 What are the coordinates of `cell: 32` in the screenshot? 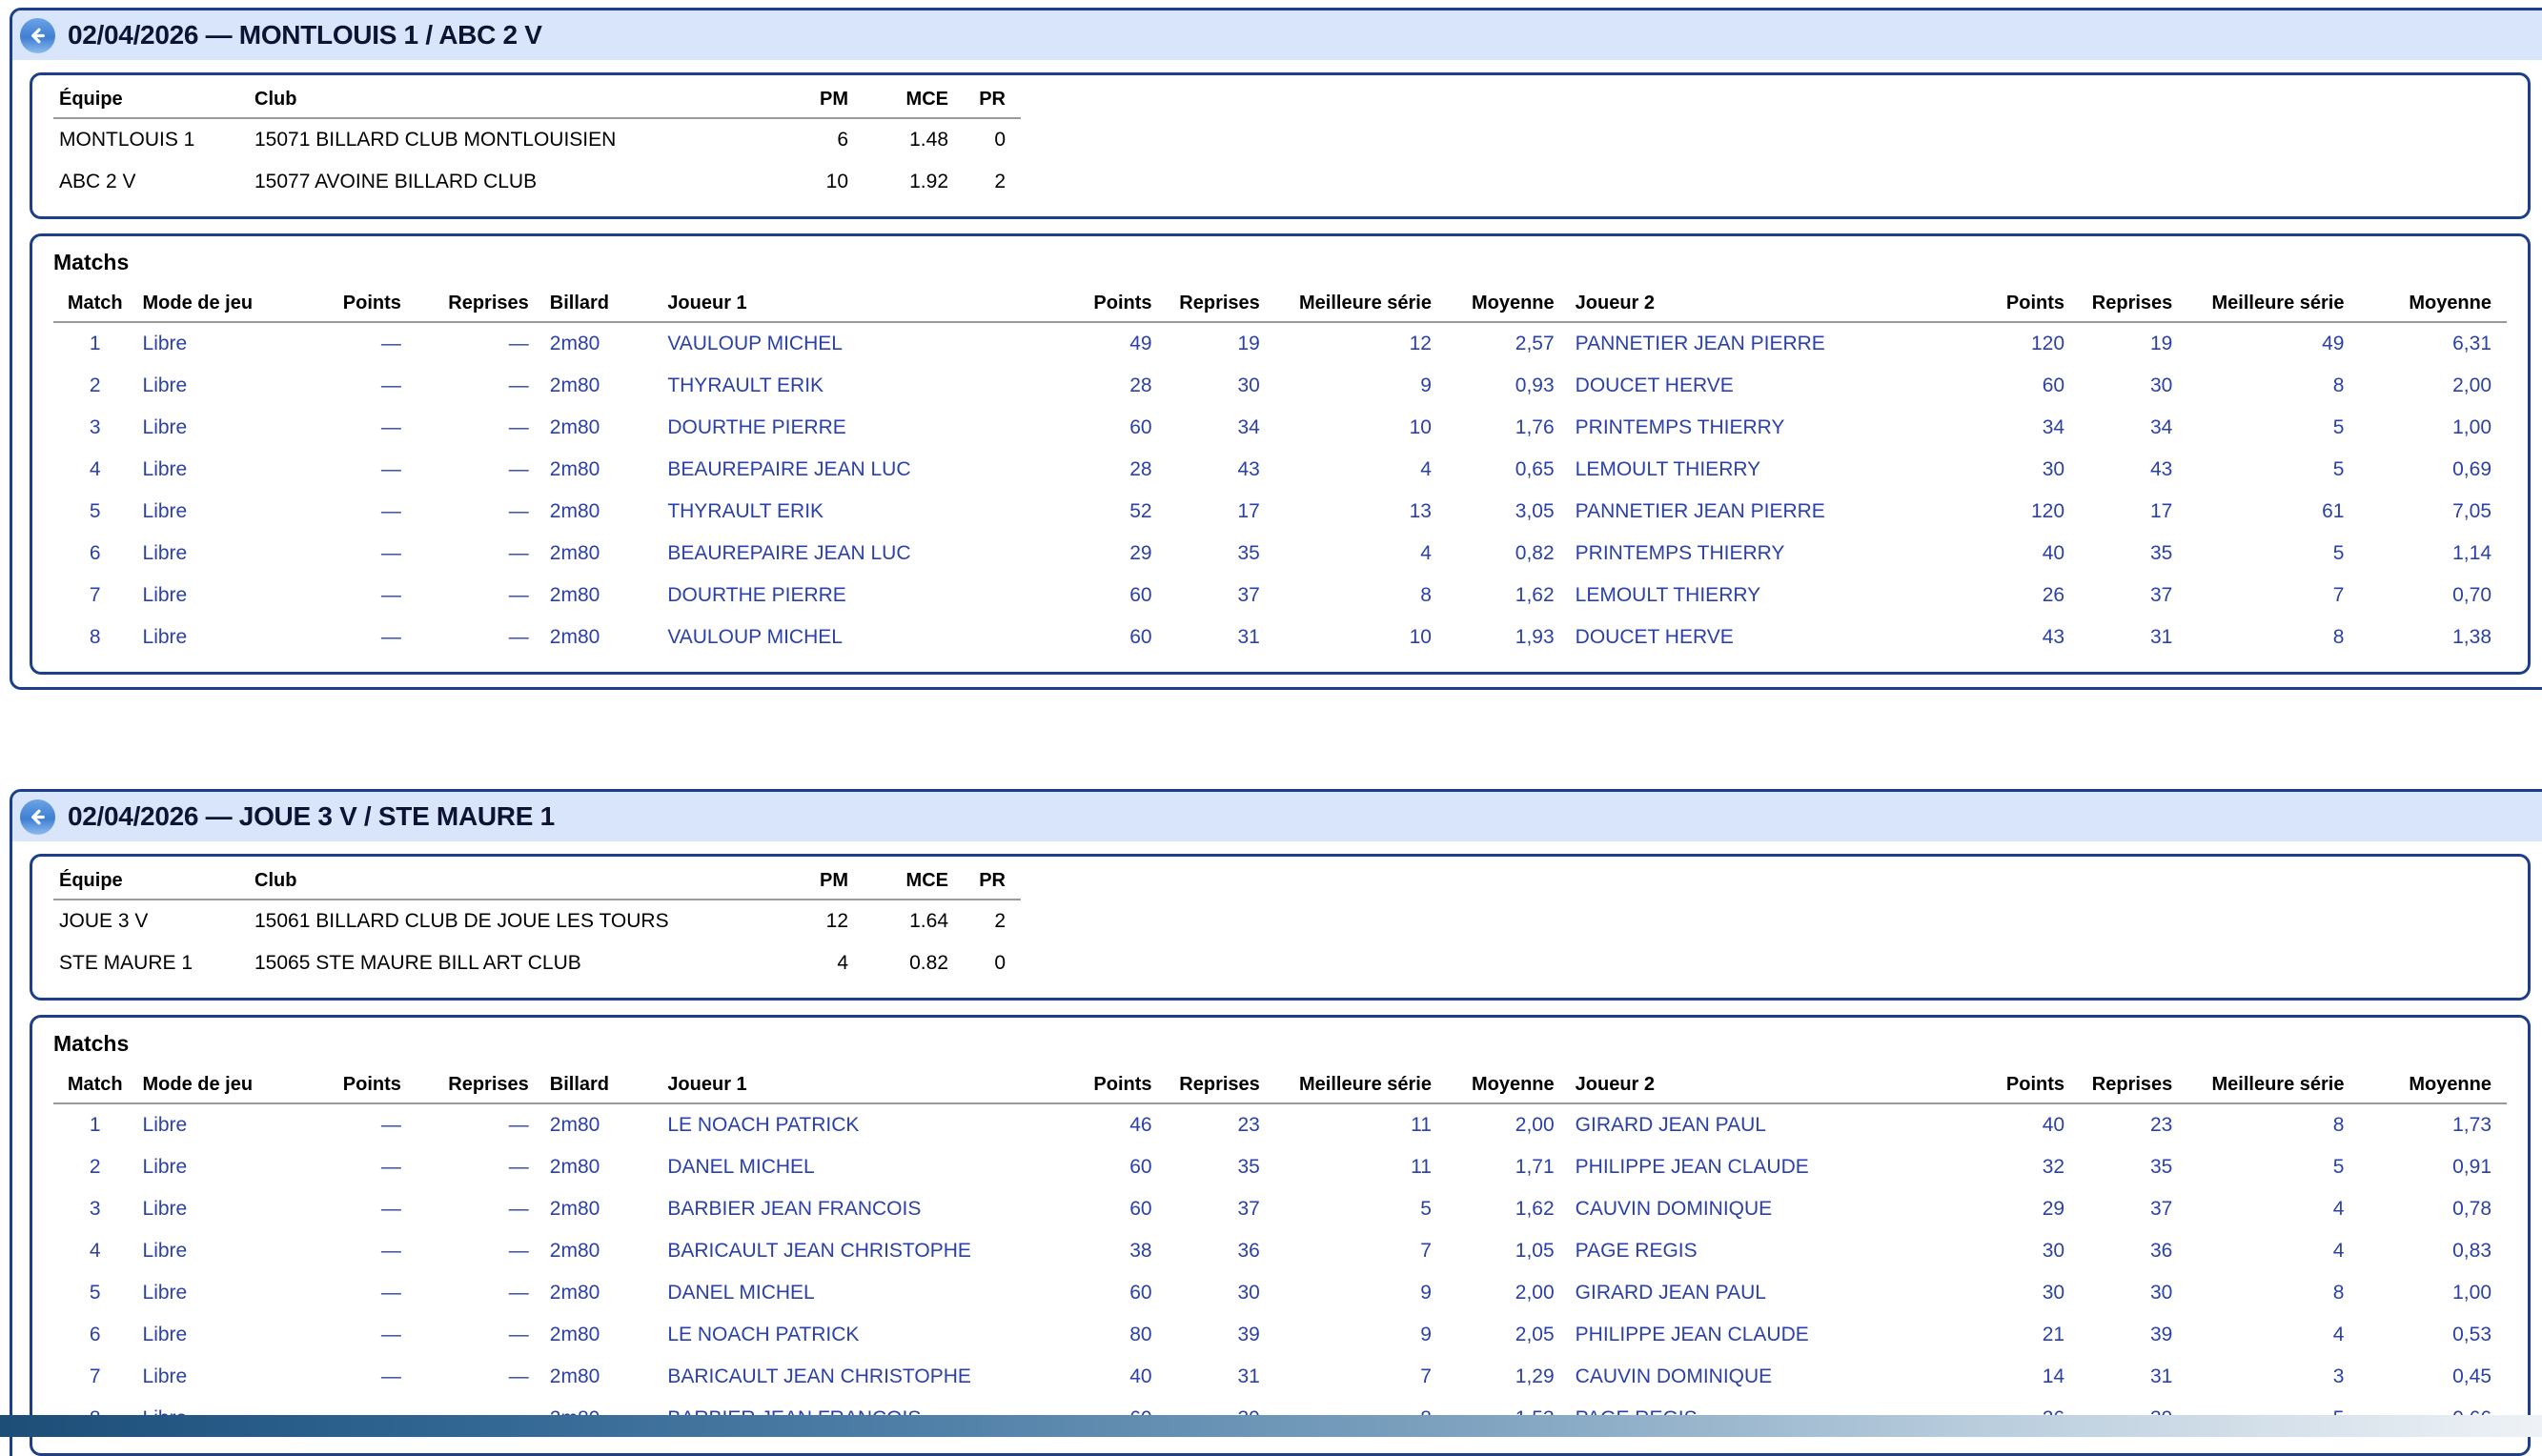 It's located at (2053, 1167).